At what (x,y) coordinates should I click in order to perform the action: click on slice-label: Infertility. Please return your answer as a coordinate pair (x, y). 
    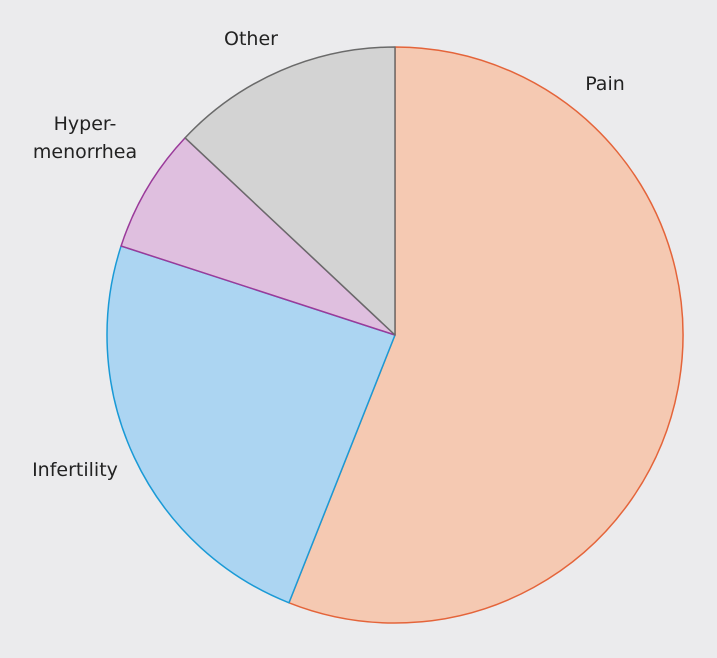
    Looking at the image, I should click on (75, 470).